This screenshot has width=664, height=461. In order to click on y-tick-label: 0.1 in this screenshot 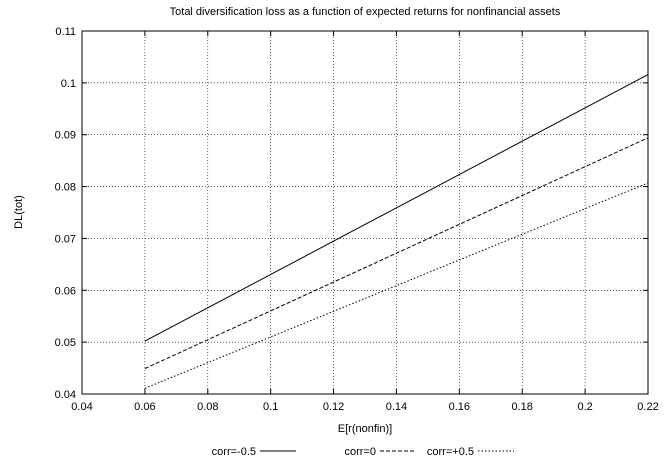, I will do `click(68, 84)`.